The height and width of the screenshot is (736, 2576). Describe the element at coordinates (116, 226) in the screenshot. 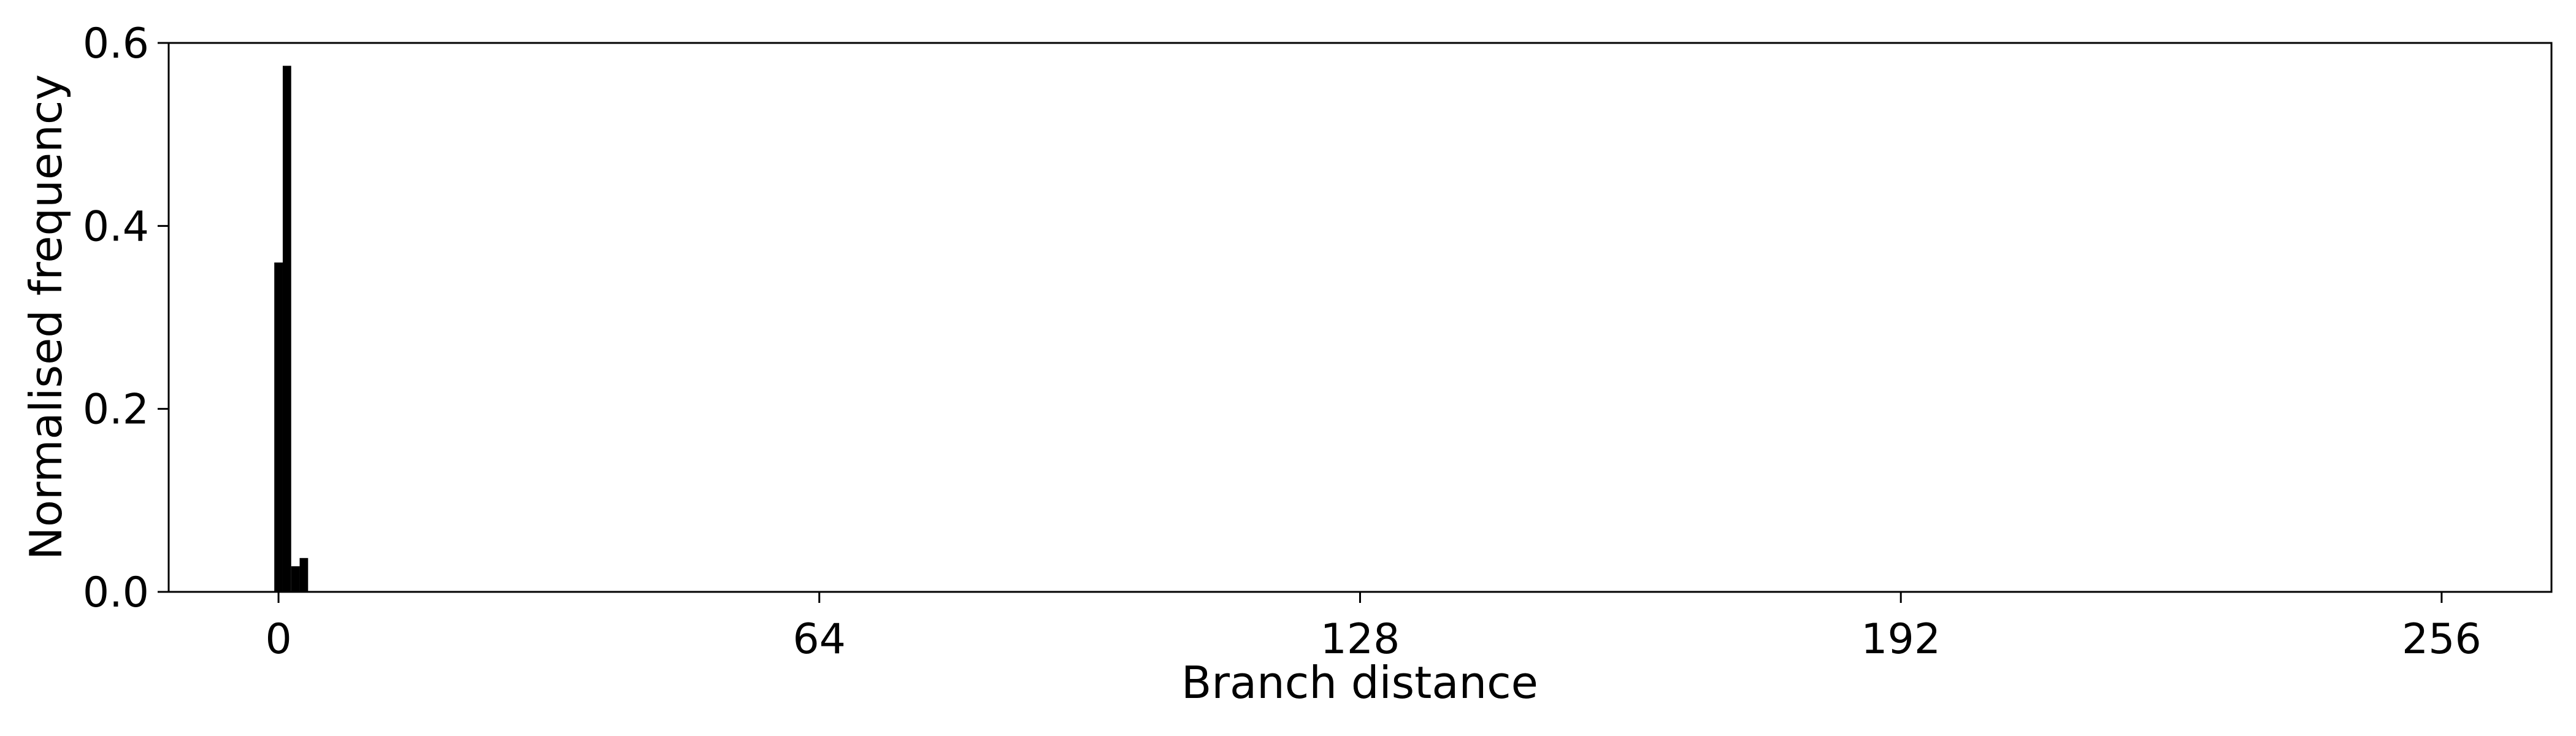

I see `y-tick-label-2: 0.4` at that location.